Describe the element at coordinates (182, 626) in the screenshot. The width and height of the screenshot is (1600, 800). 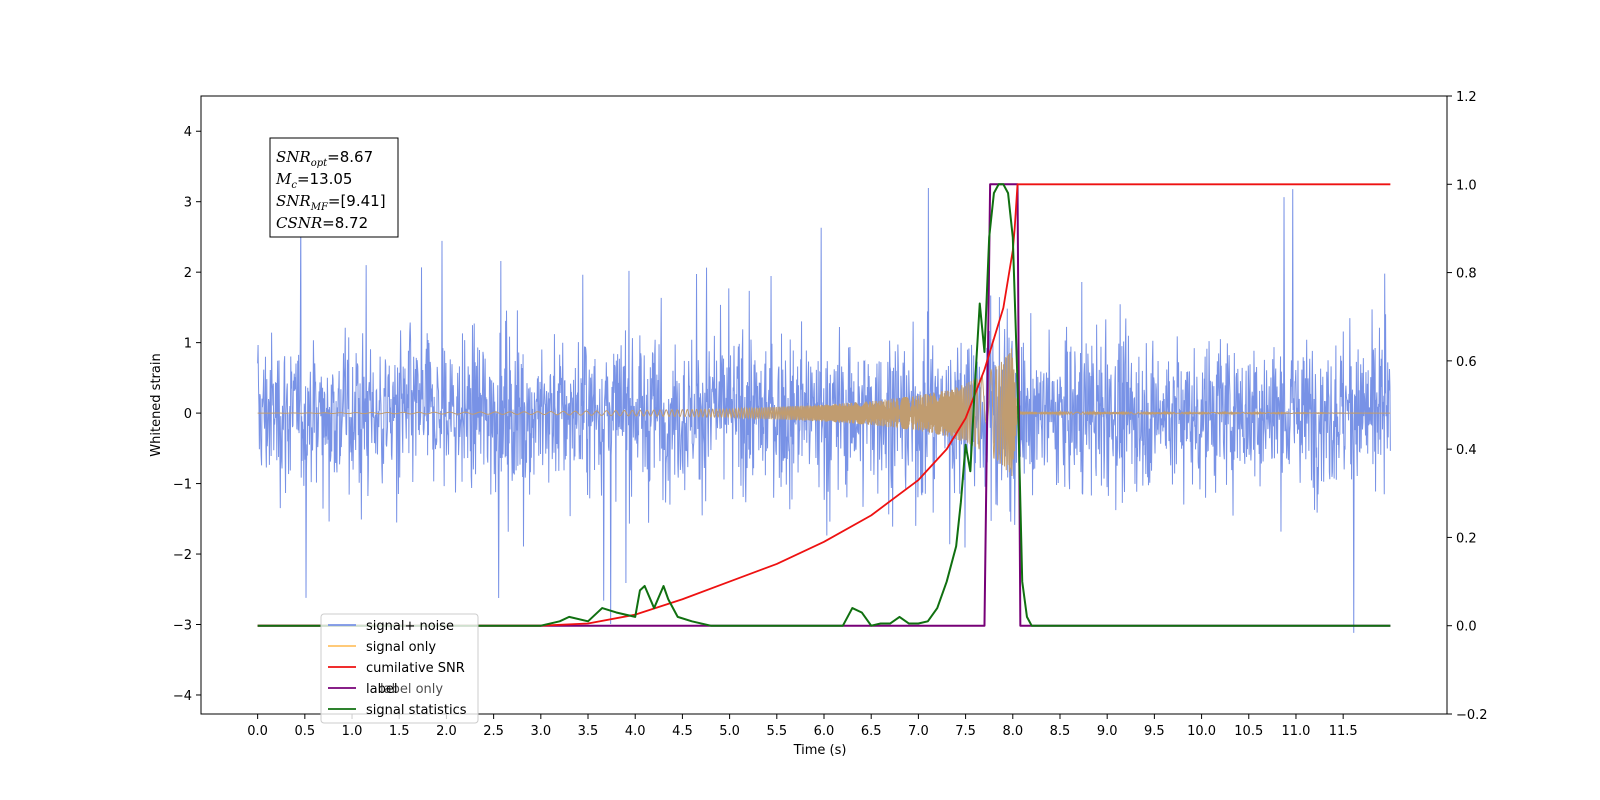
I see `y-tick-label: −3` at that location.